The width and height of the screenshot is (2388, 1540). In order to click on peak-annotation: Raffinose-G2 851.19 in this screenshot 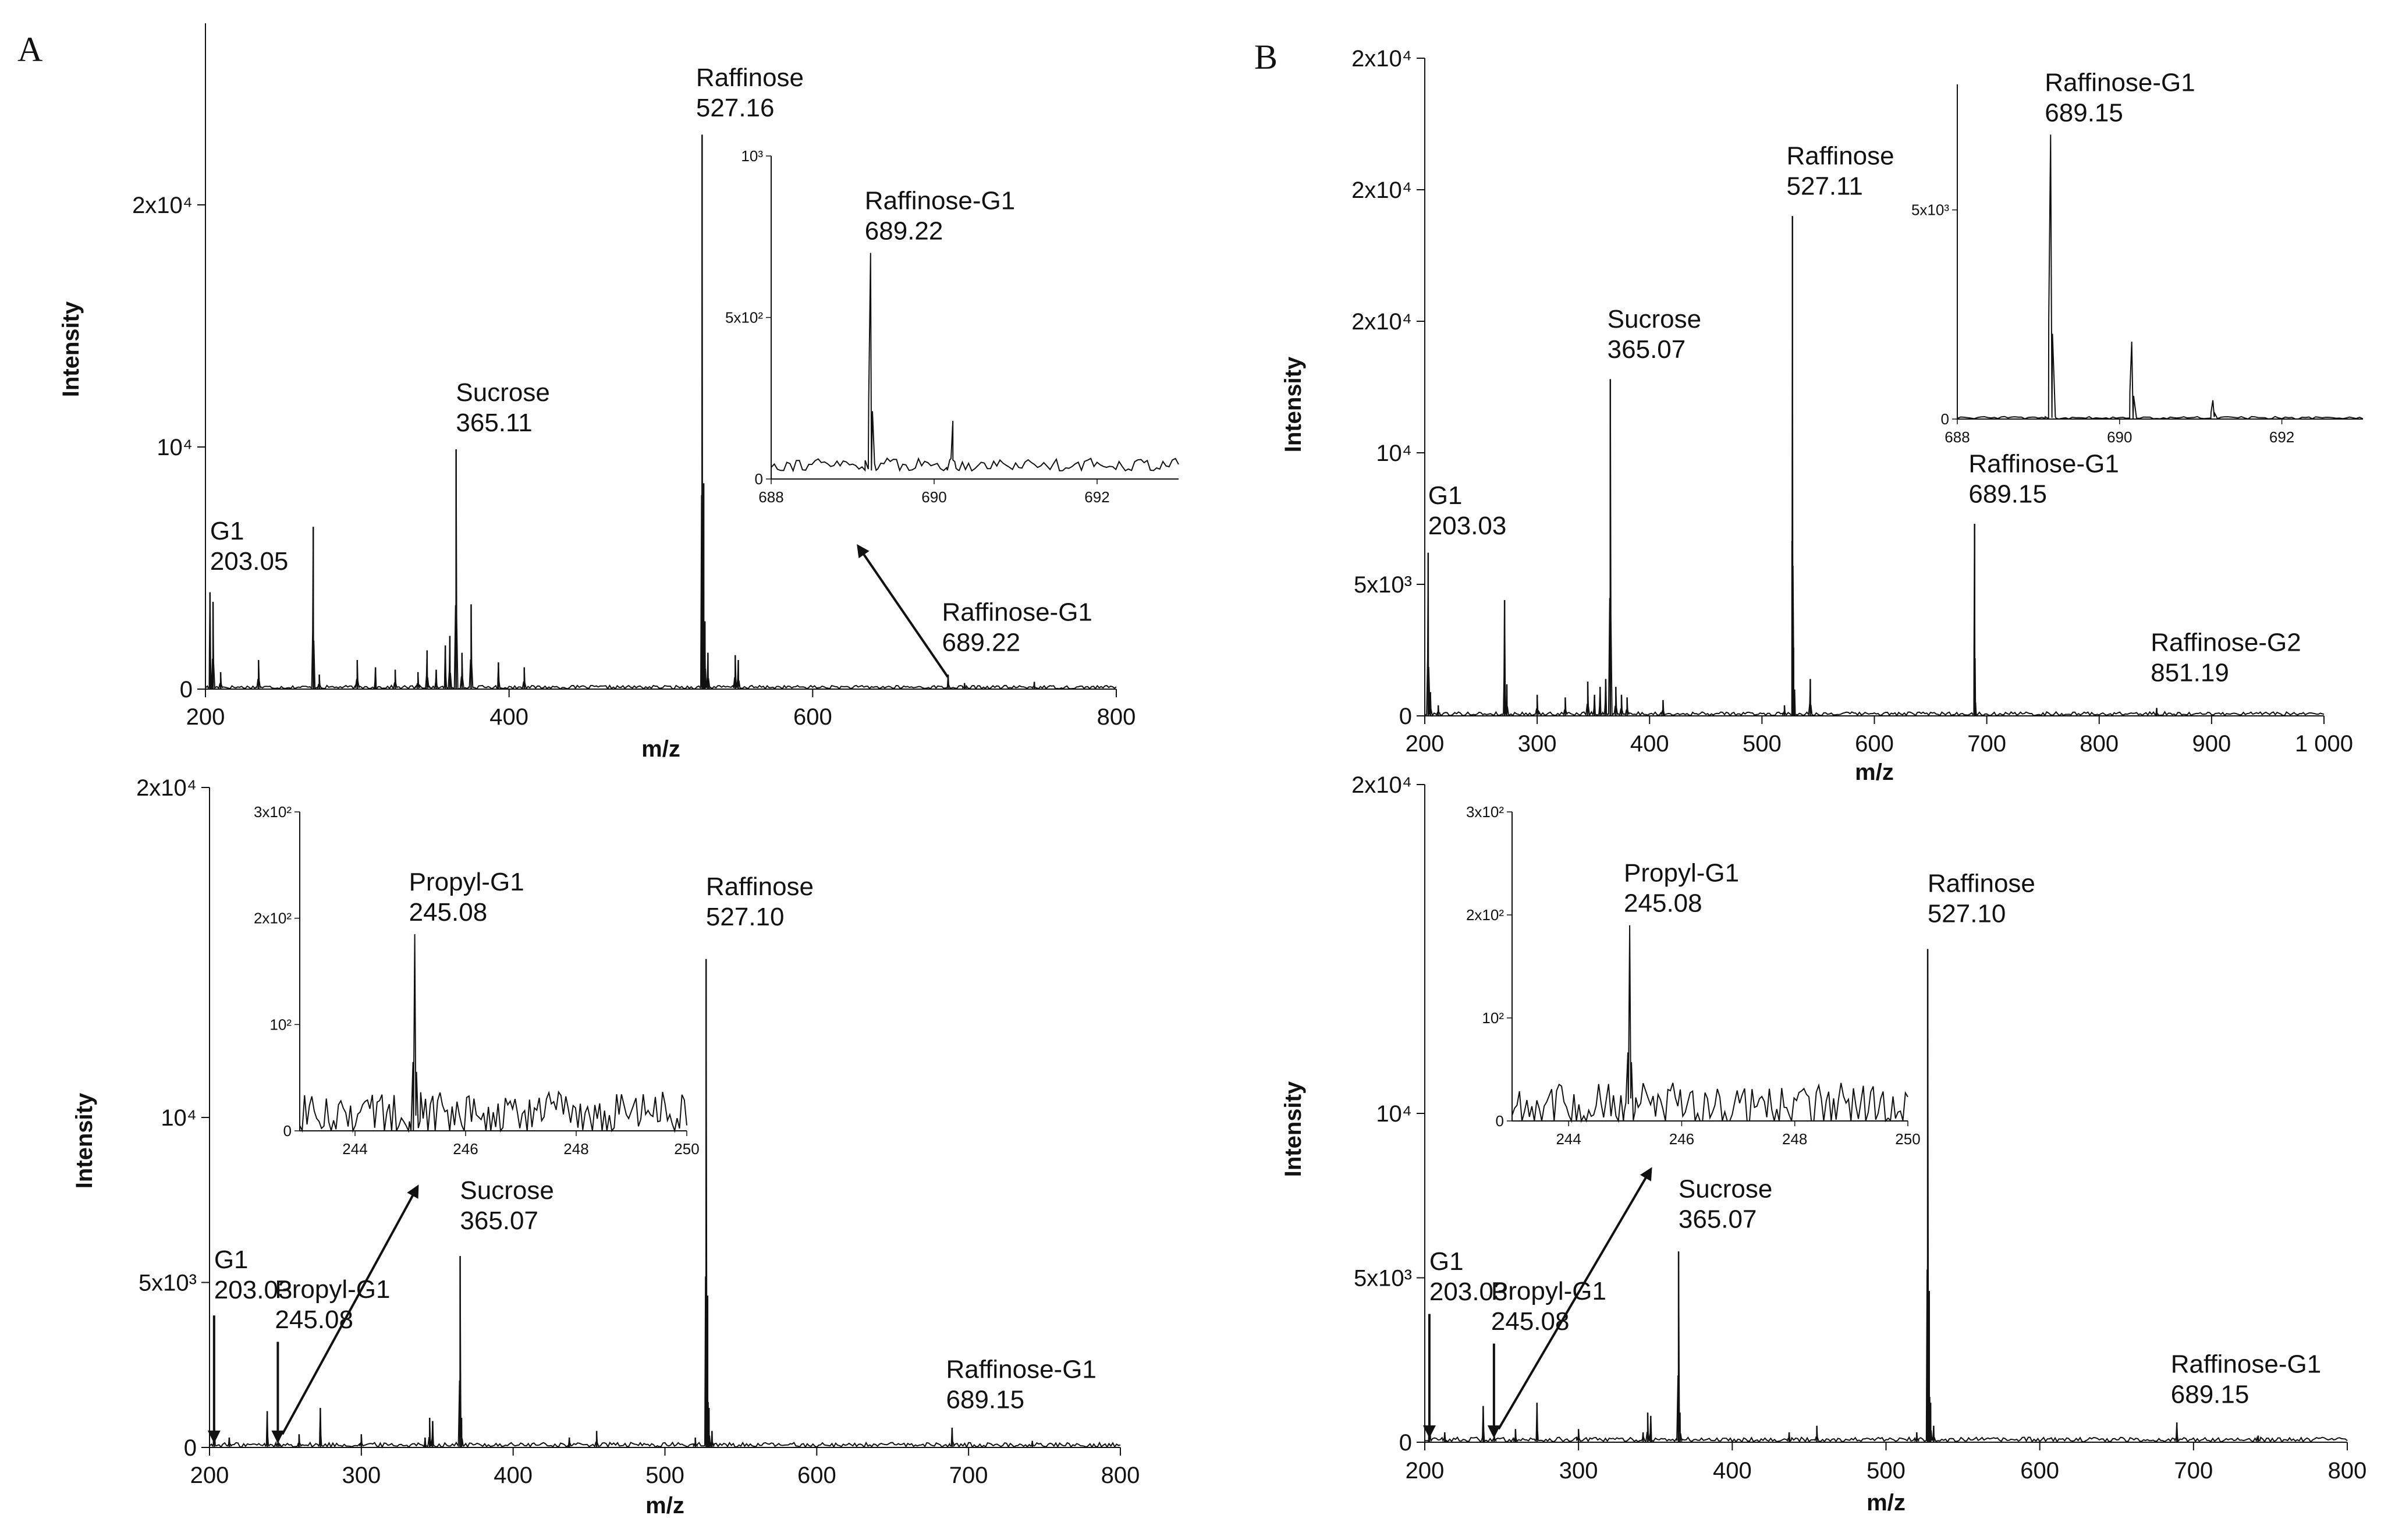, I will do `click(2226, 657)`.